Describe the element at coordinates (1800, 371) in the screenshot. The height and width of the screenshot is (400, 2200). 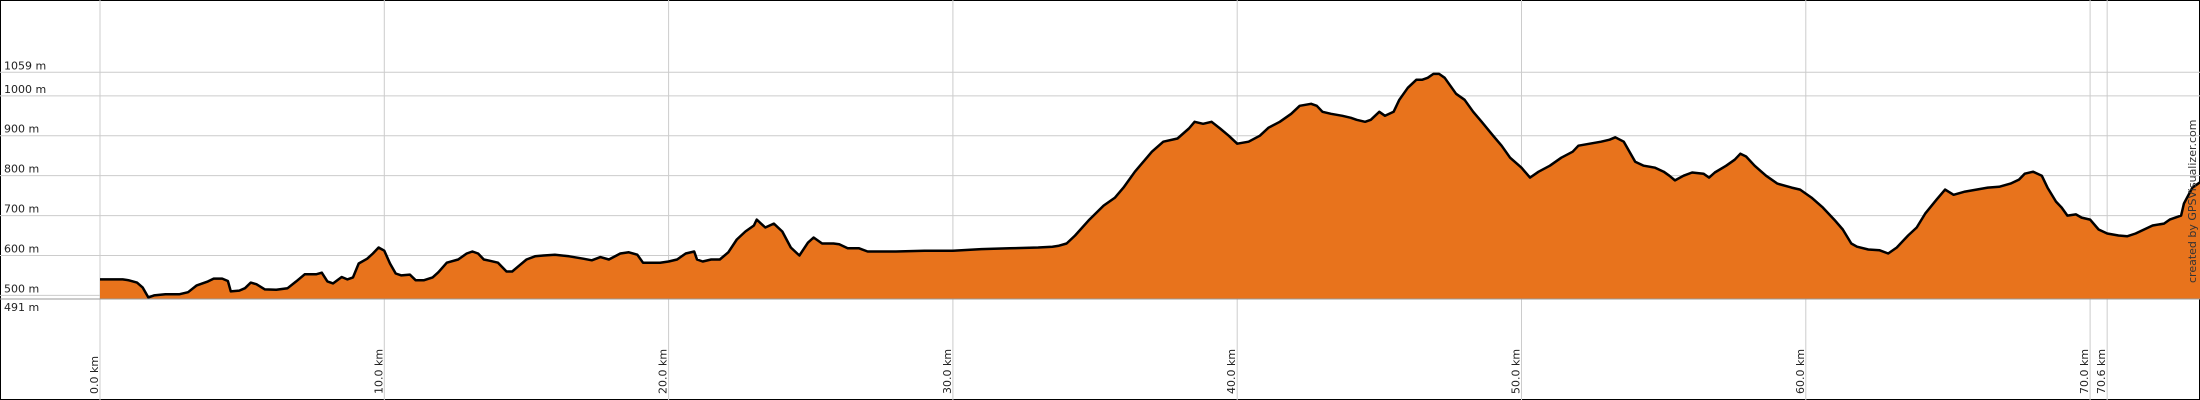
I see `x-tick-label: 60.0 km` at that location.